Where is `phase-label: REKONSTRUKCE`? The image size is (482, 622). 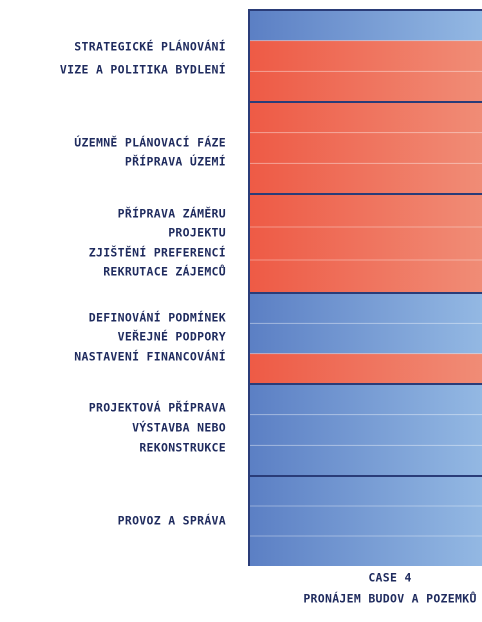
phase-label: REKONSTRUKCE is located at coordinates (182, 448).